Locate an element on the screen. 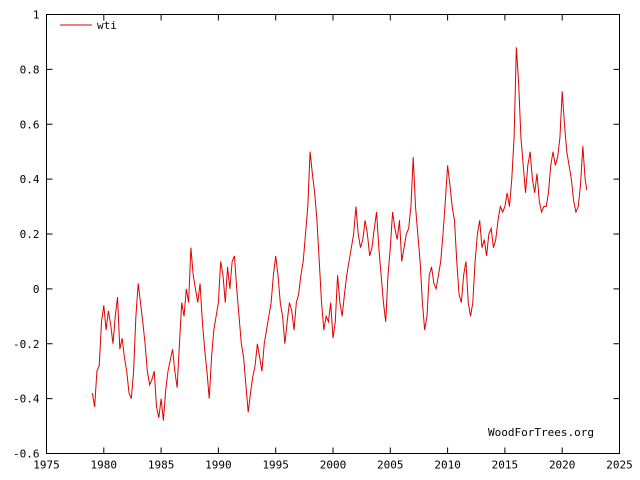 The width and height of the screenshot is (640, 480). y-tick-label: -0.6 is located at coordinates (26, 454).